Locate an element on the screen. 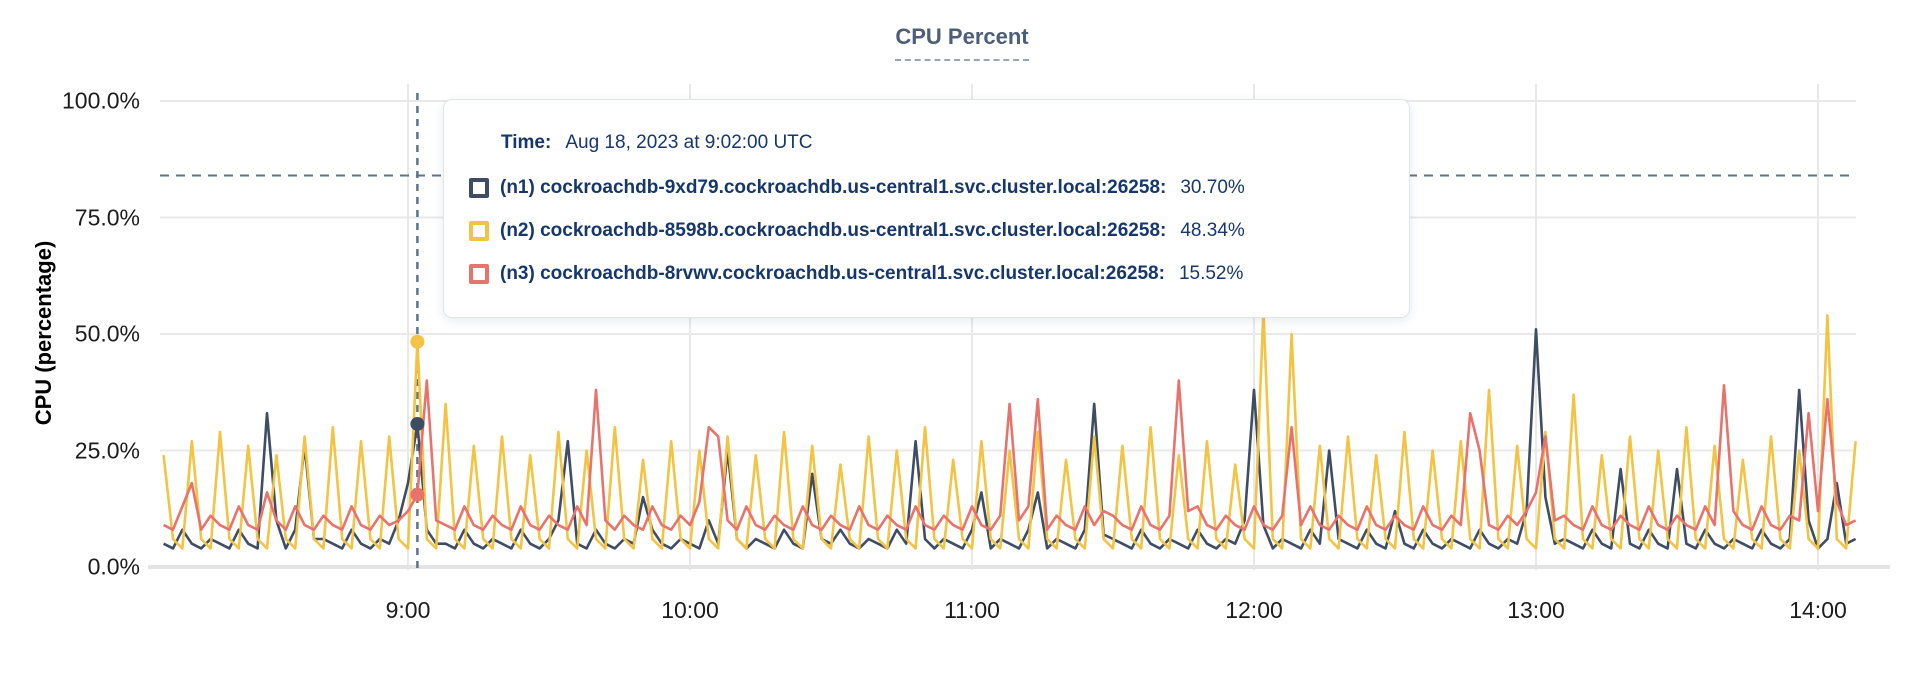  tooltip-time-row: Time: Aug 18, 2023 at 9:02:00 UTC is located at coordinates (940, 143).